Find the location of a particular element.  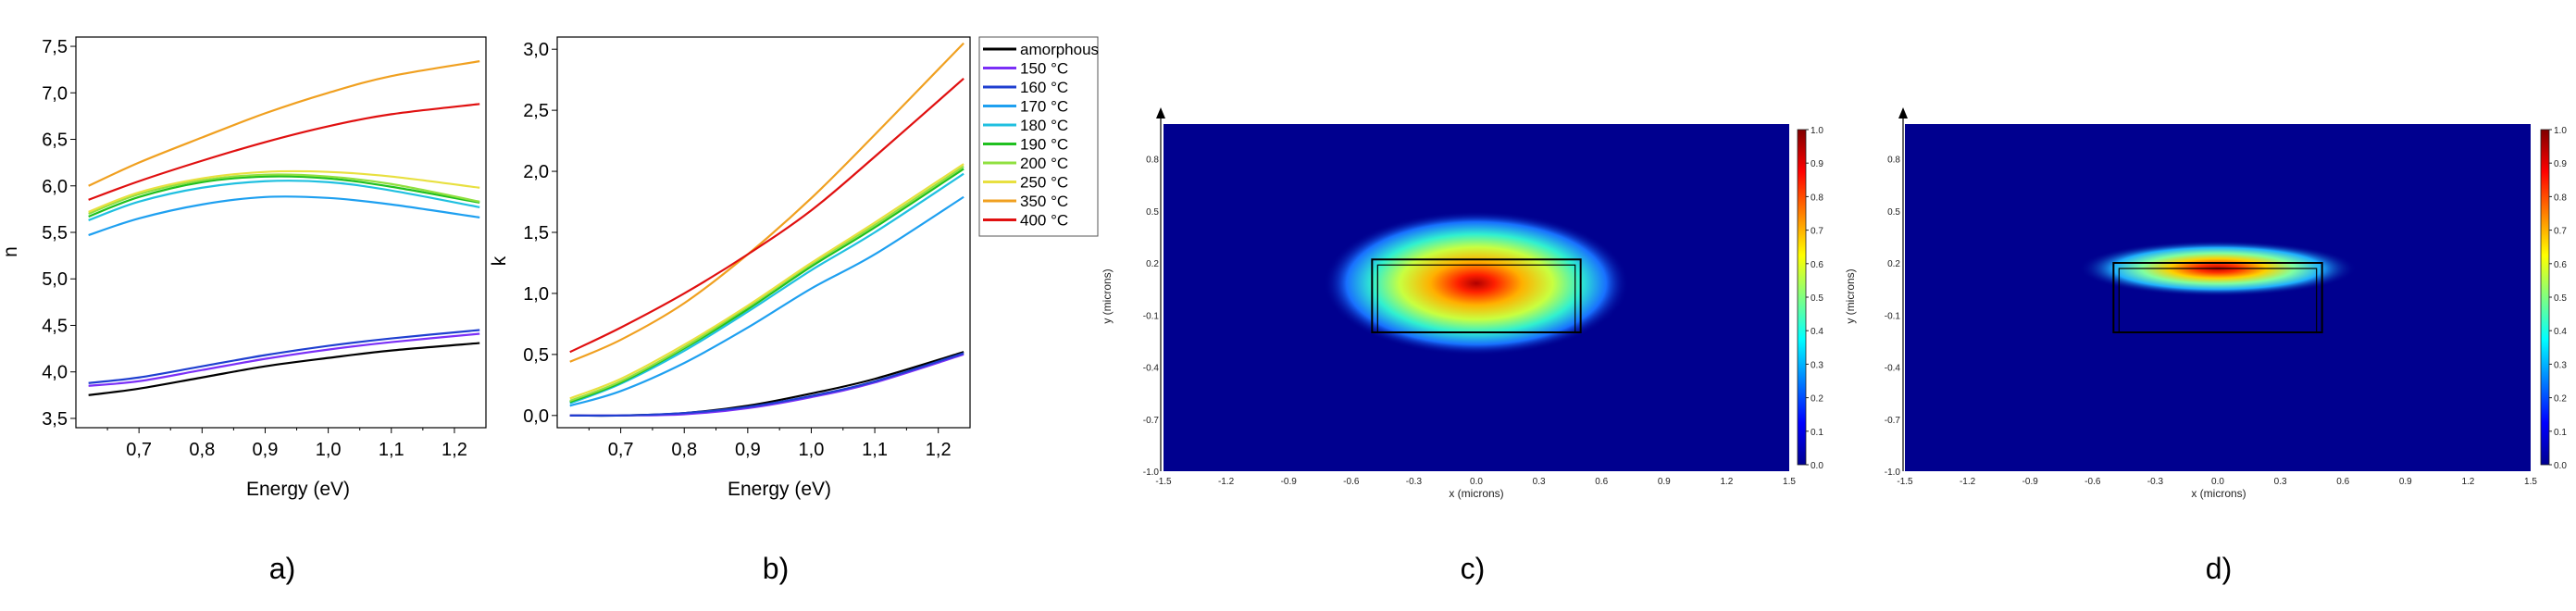

panel-letter-d: d) is located at coordinates (2219, 569).